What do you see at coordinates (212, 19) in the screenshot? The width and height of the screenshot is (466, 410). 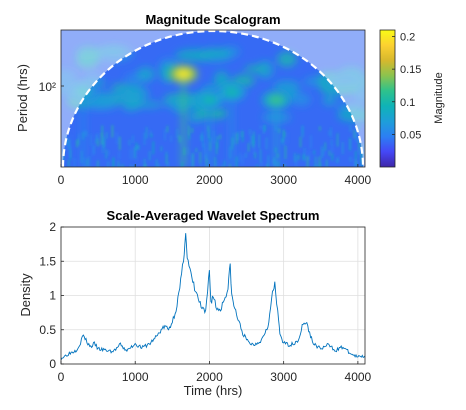 I see `scalogram-title: Magnitude Scalogram` at bounding box center [212, 19].